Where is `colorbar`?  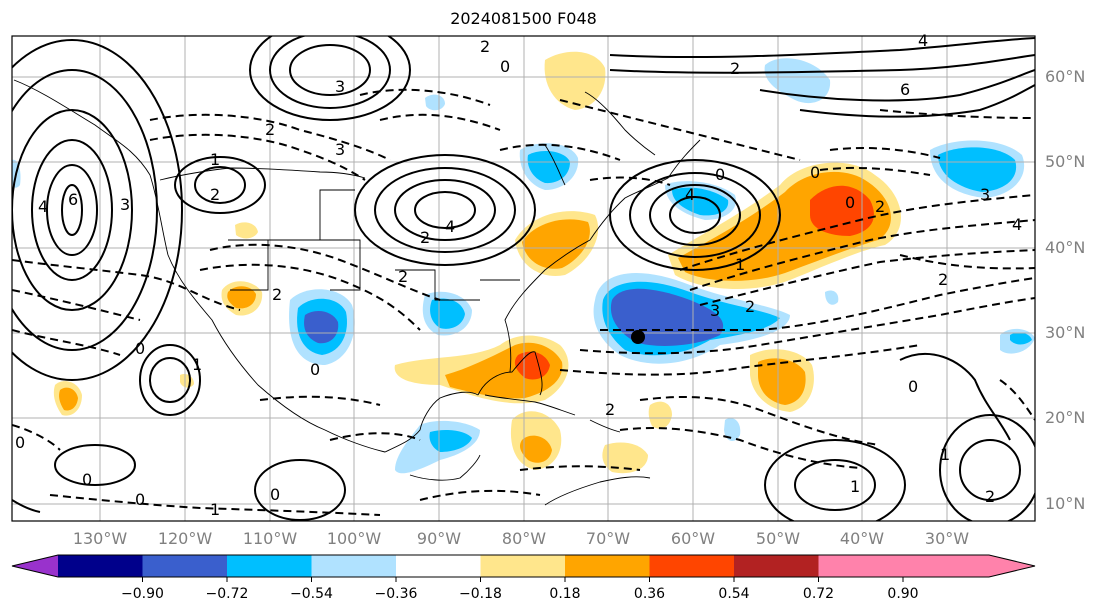 colorbar is located at coordinates (523, 568).